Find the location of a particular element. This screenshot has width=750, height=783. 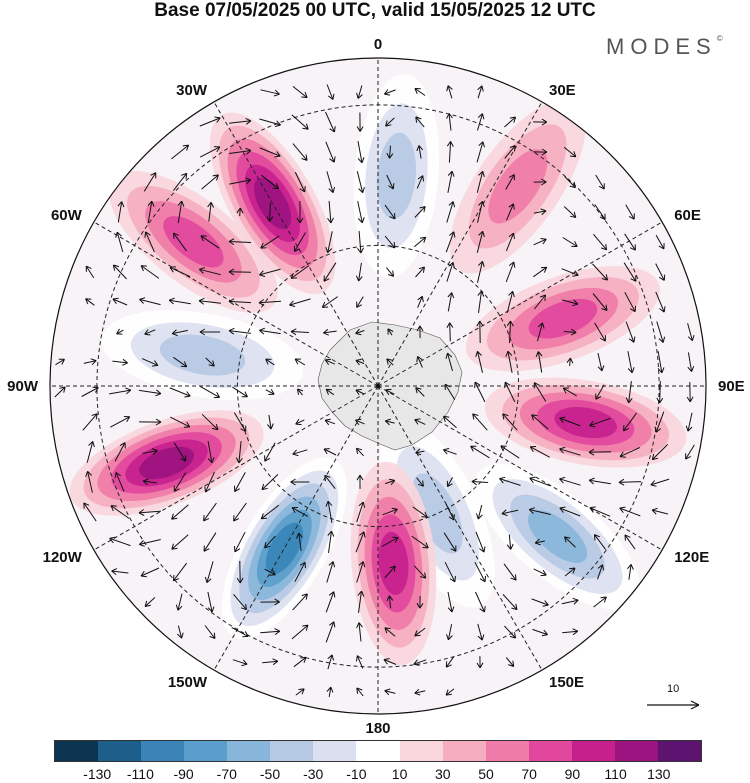

colorbar-swatch is located at coordinates (593, 751).